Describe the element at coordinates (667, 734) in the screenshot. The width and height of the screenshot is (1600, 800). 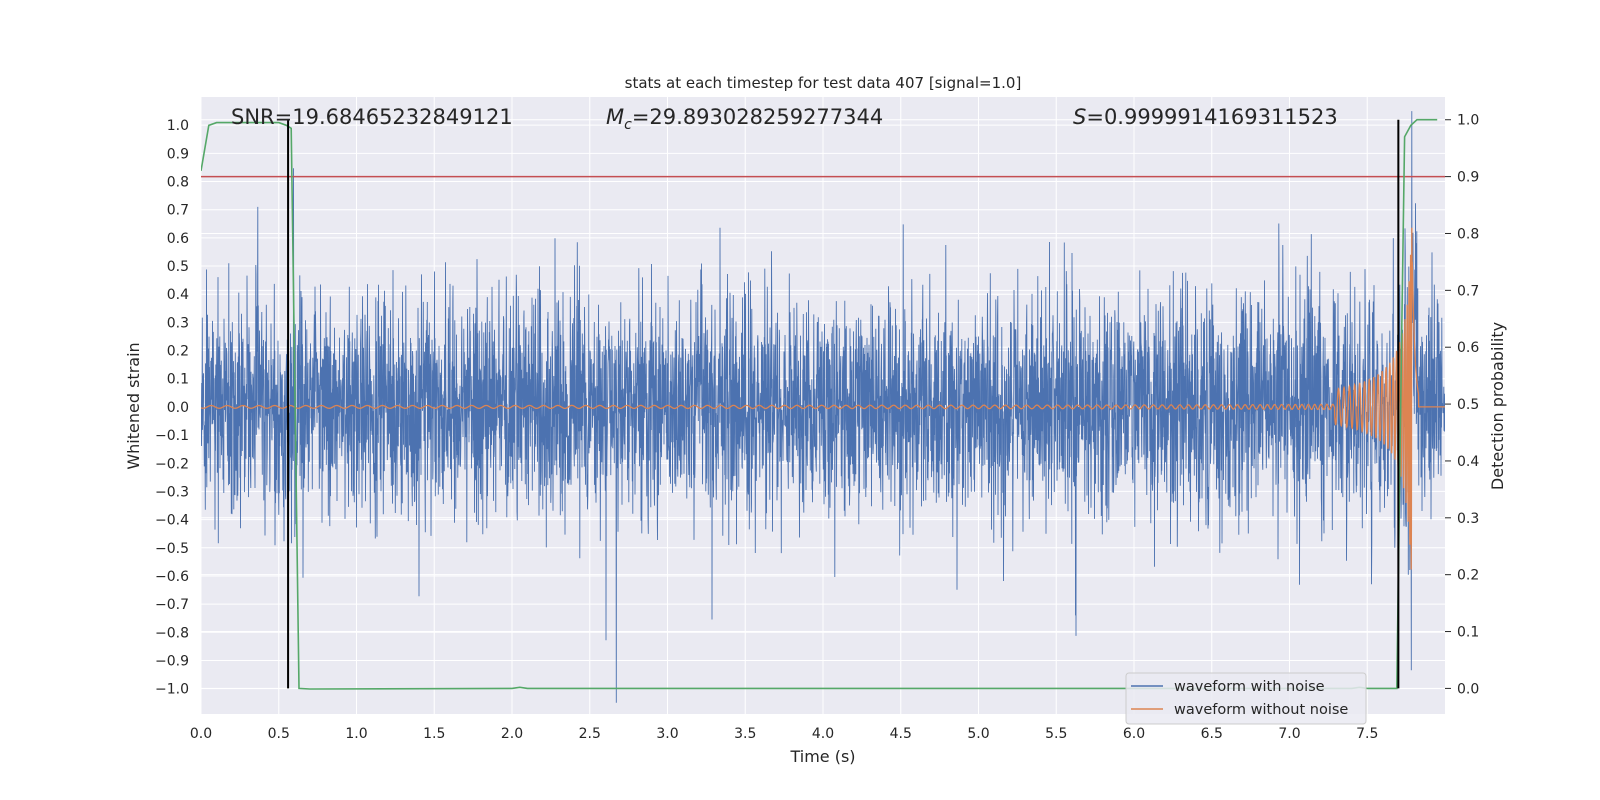
I see `x-tick-label: 3.0` at that location.